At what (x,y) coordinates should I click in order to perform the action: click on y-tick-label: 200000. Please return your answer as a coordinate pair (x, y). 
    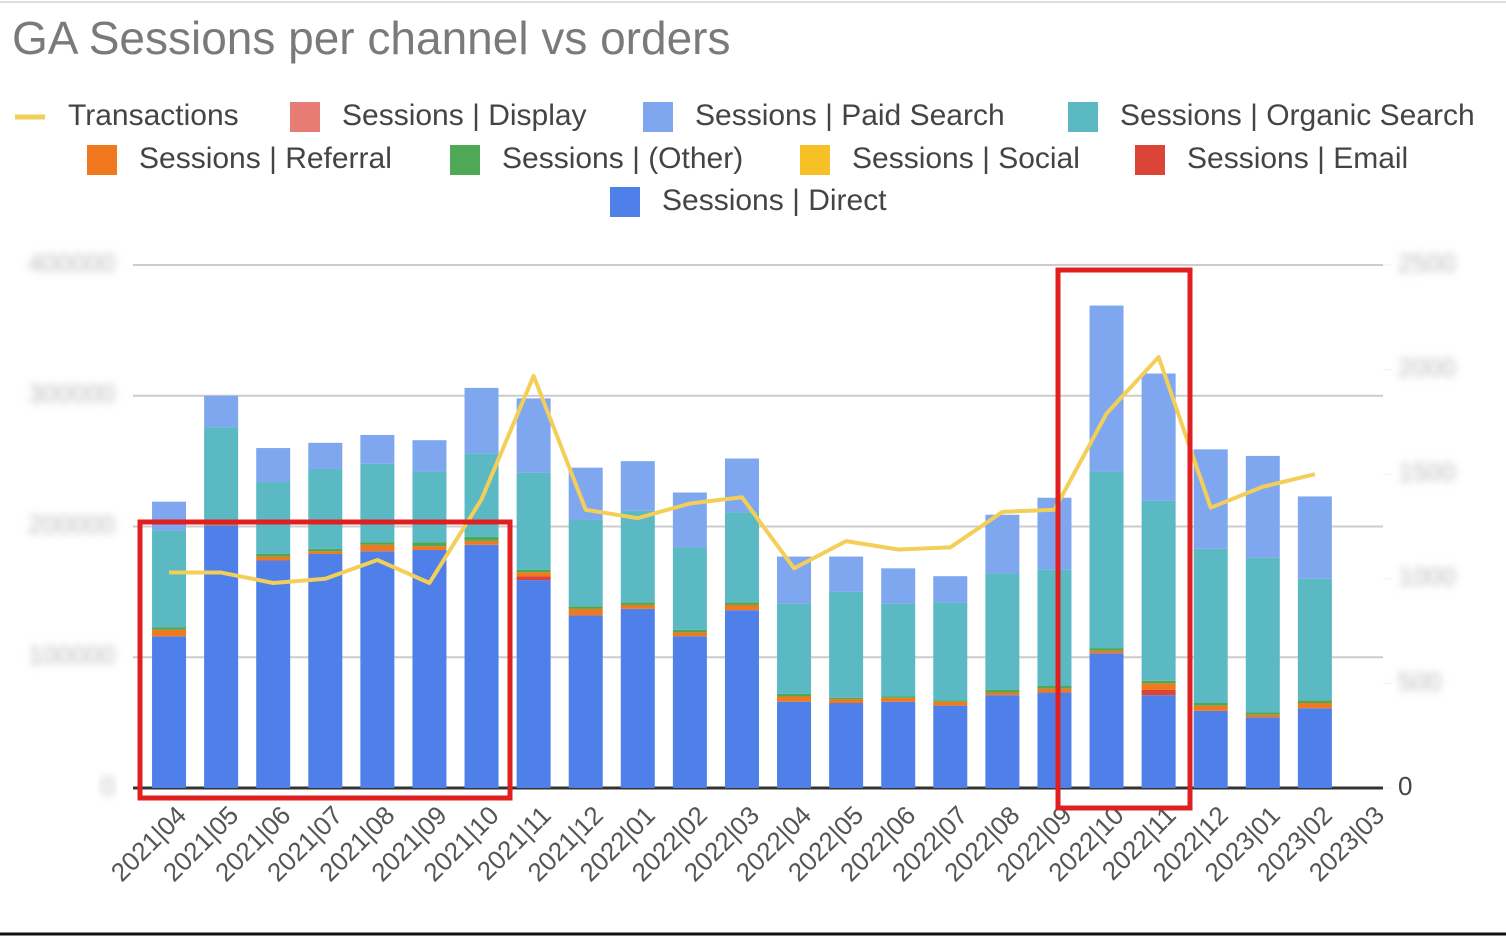
    Looking at the image, I should click on (71, 524).